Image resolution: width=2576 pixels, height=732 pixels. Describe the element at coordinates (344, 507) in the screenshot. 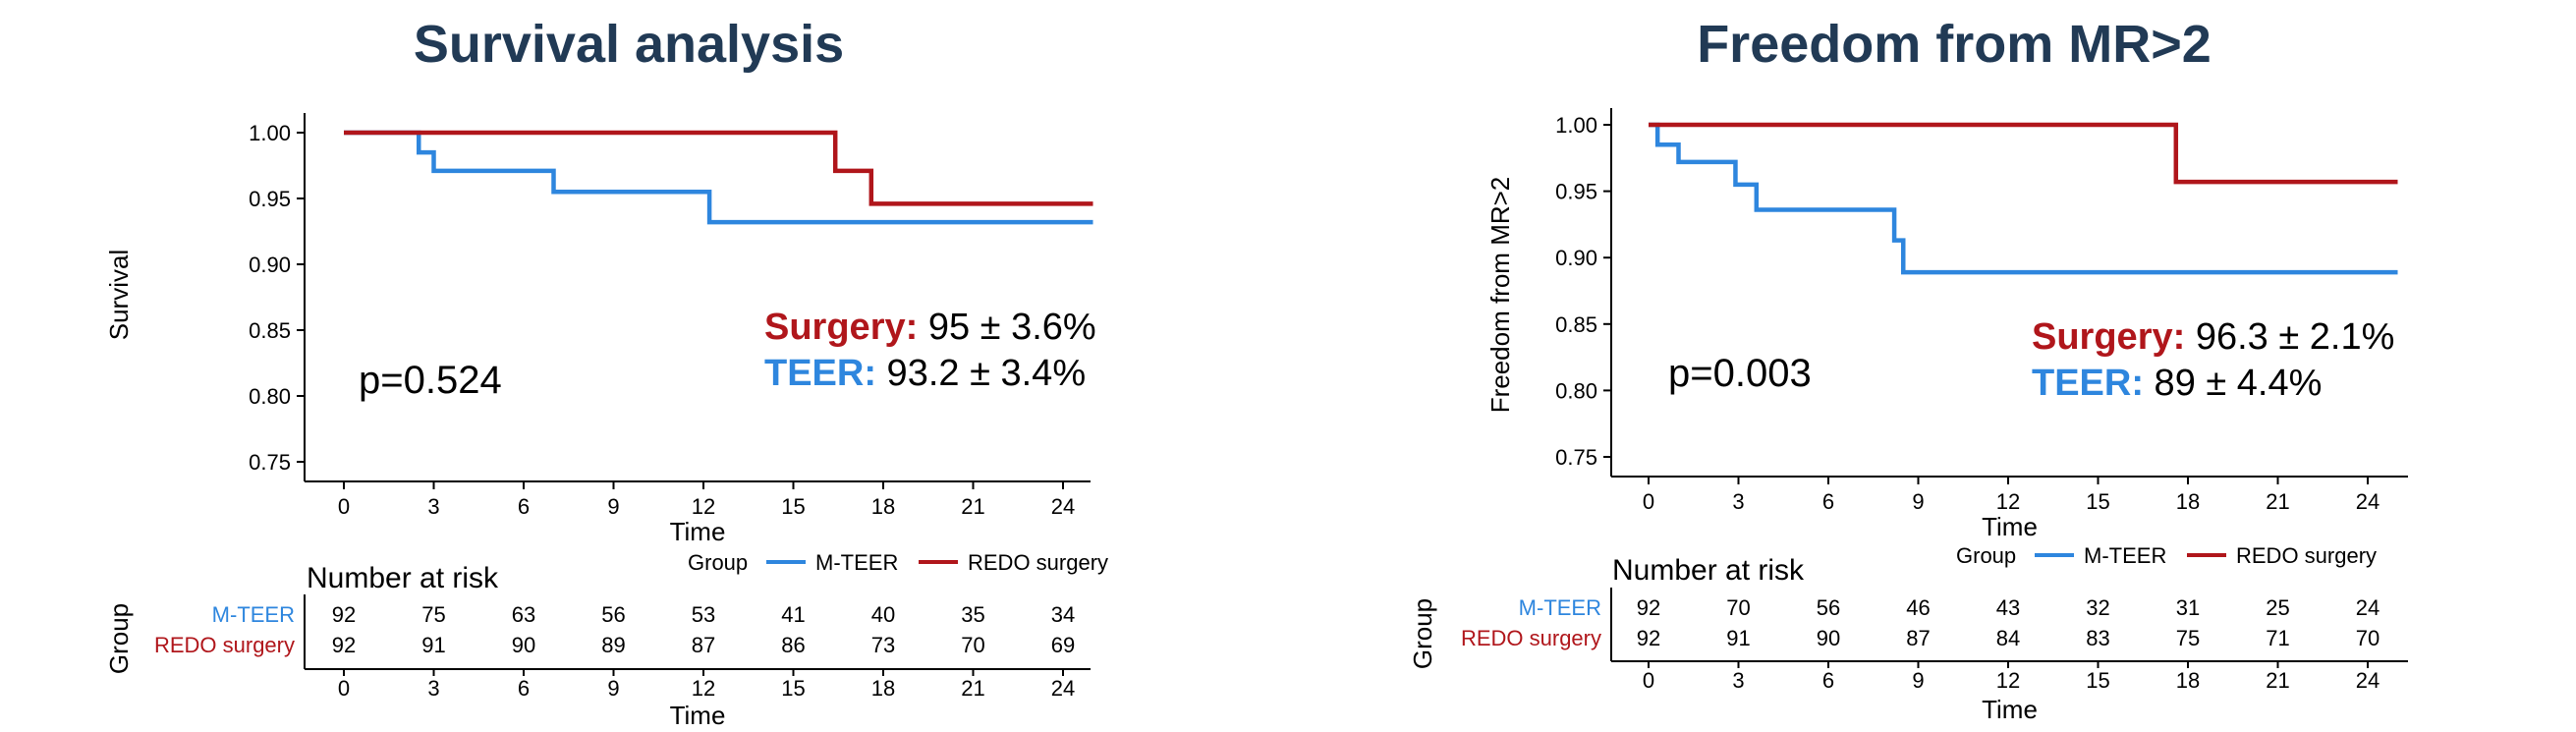

I see `x-tick-label: 0` at that location.